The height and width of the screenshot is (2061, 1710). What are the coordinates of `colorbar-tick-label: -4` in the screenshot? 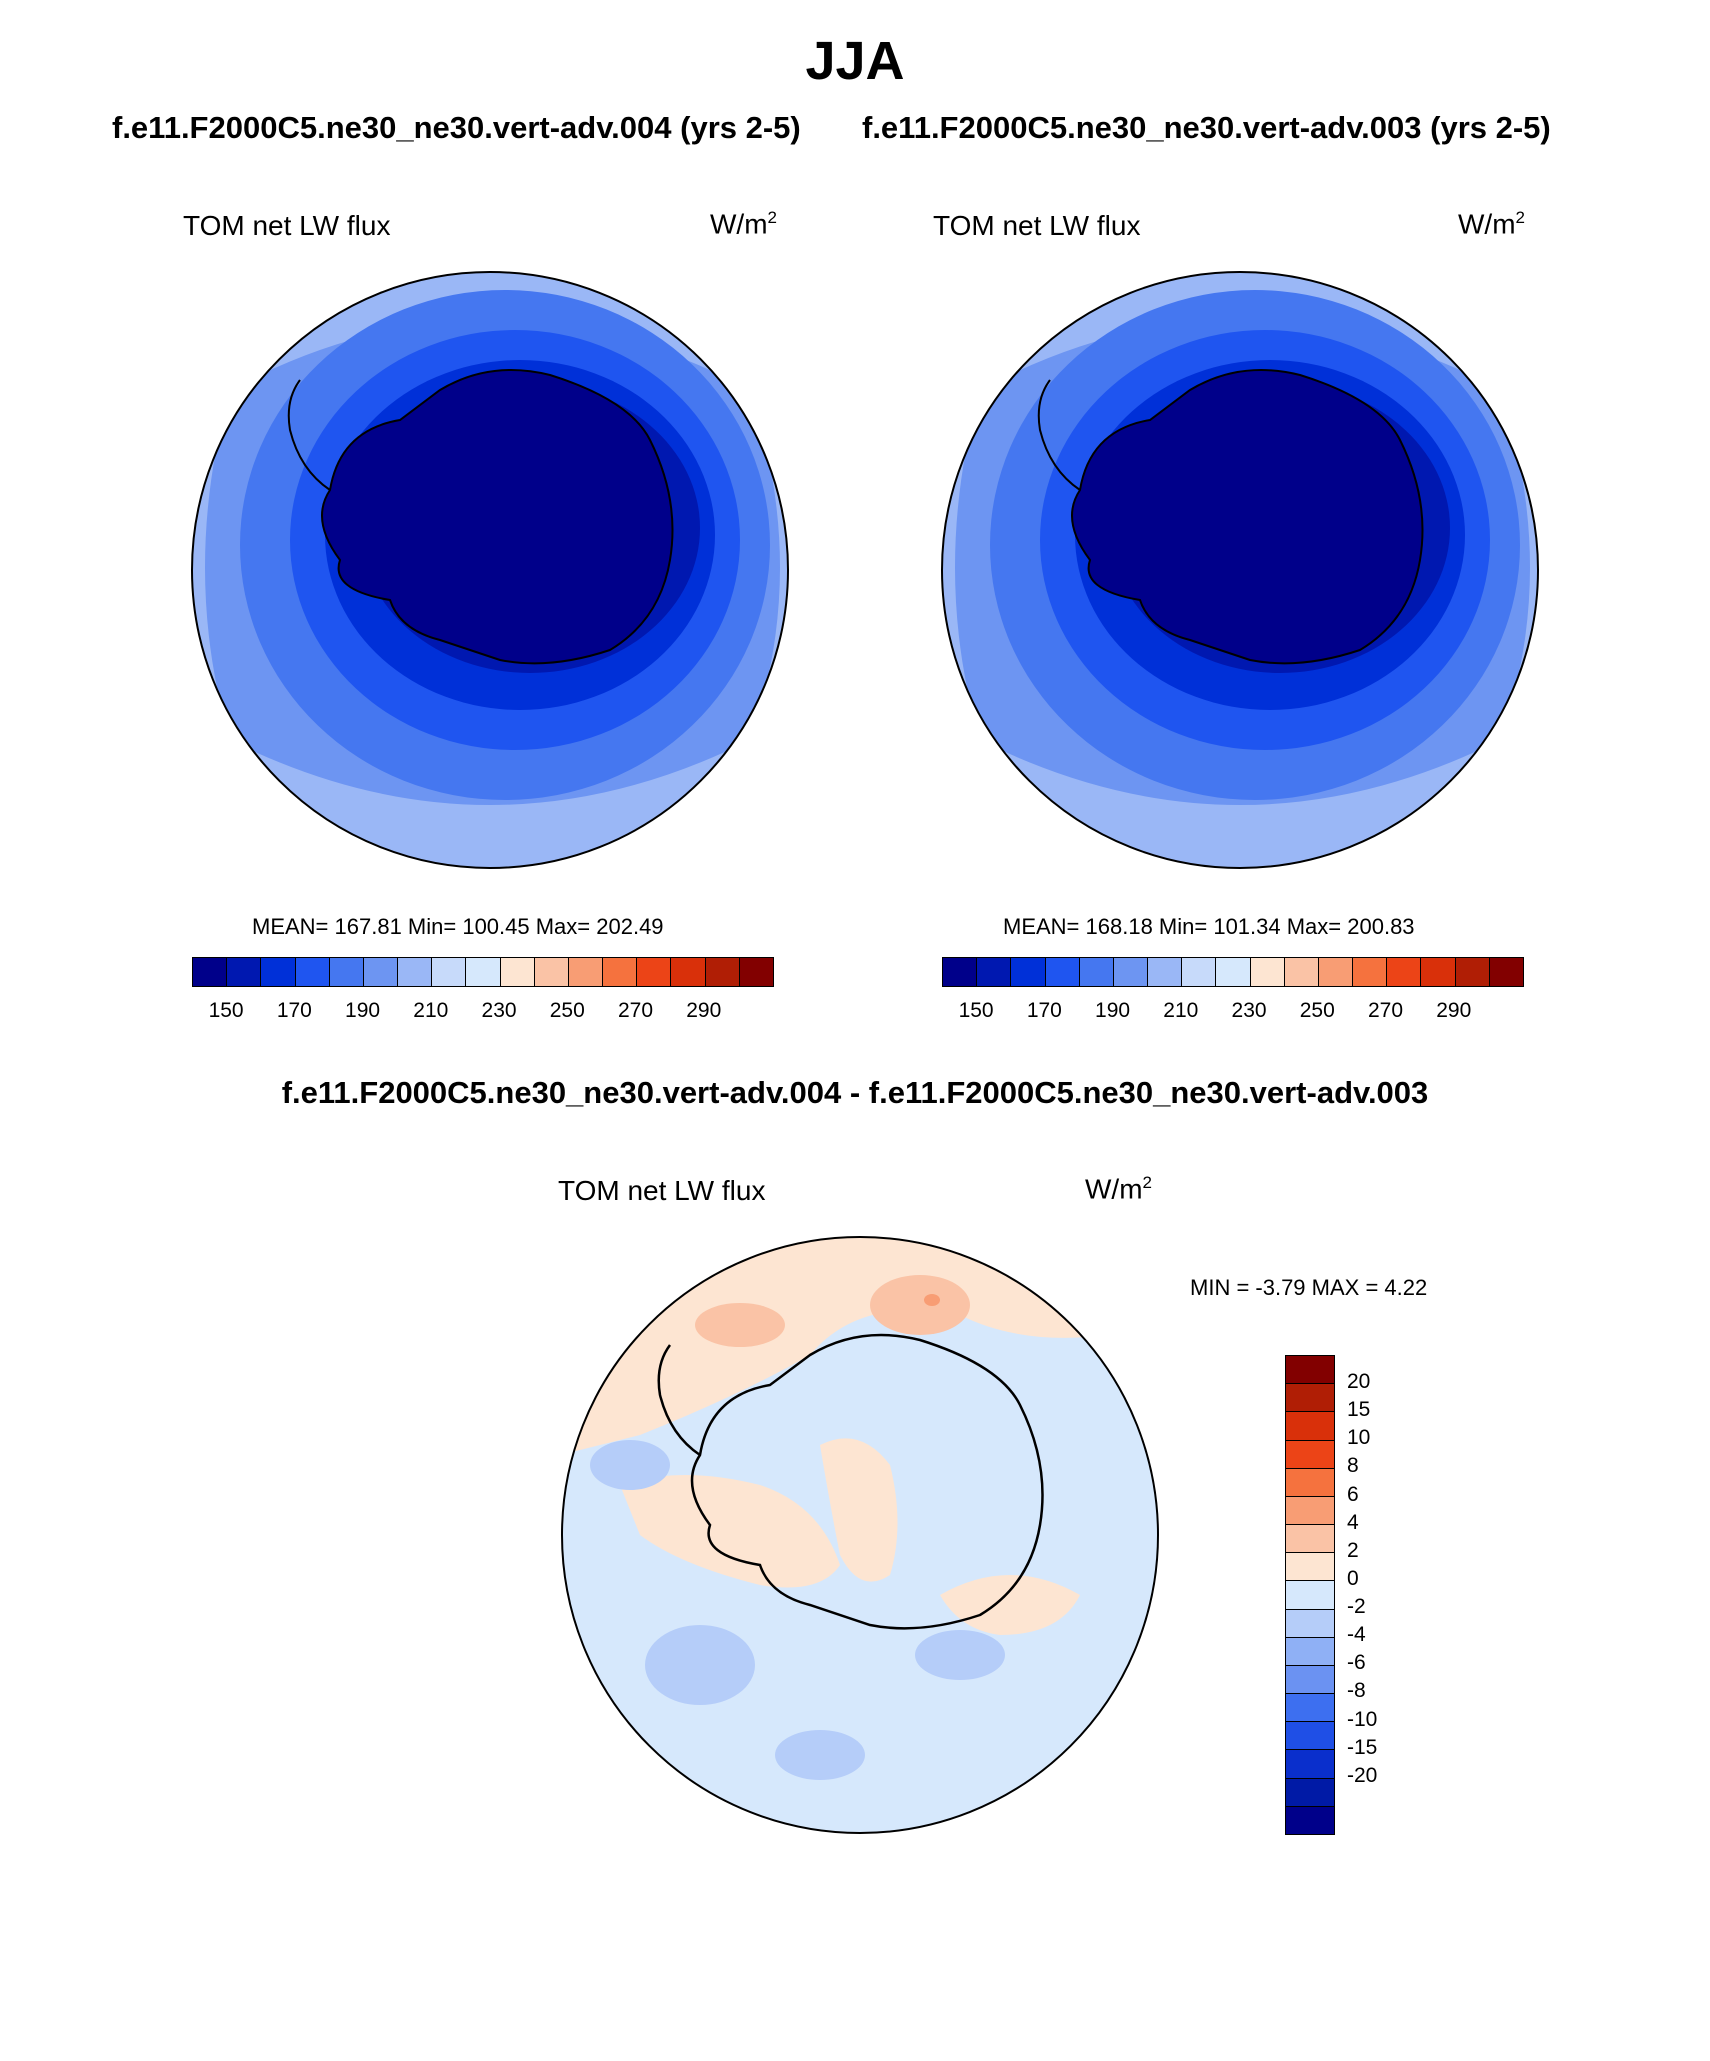 It's located at (1356, 1635).